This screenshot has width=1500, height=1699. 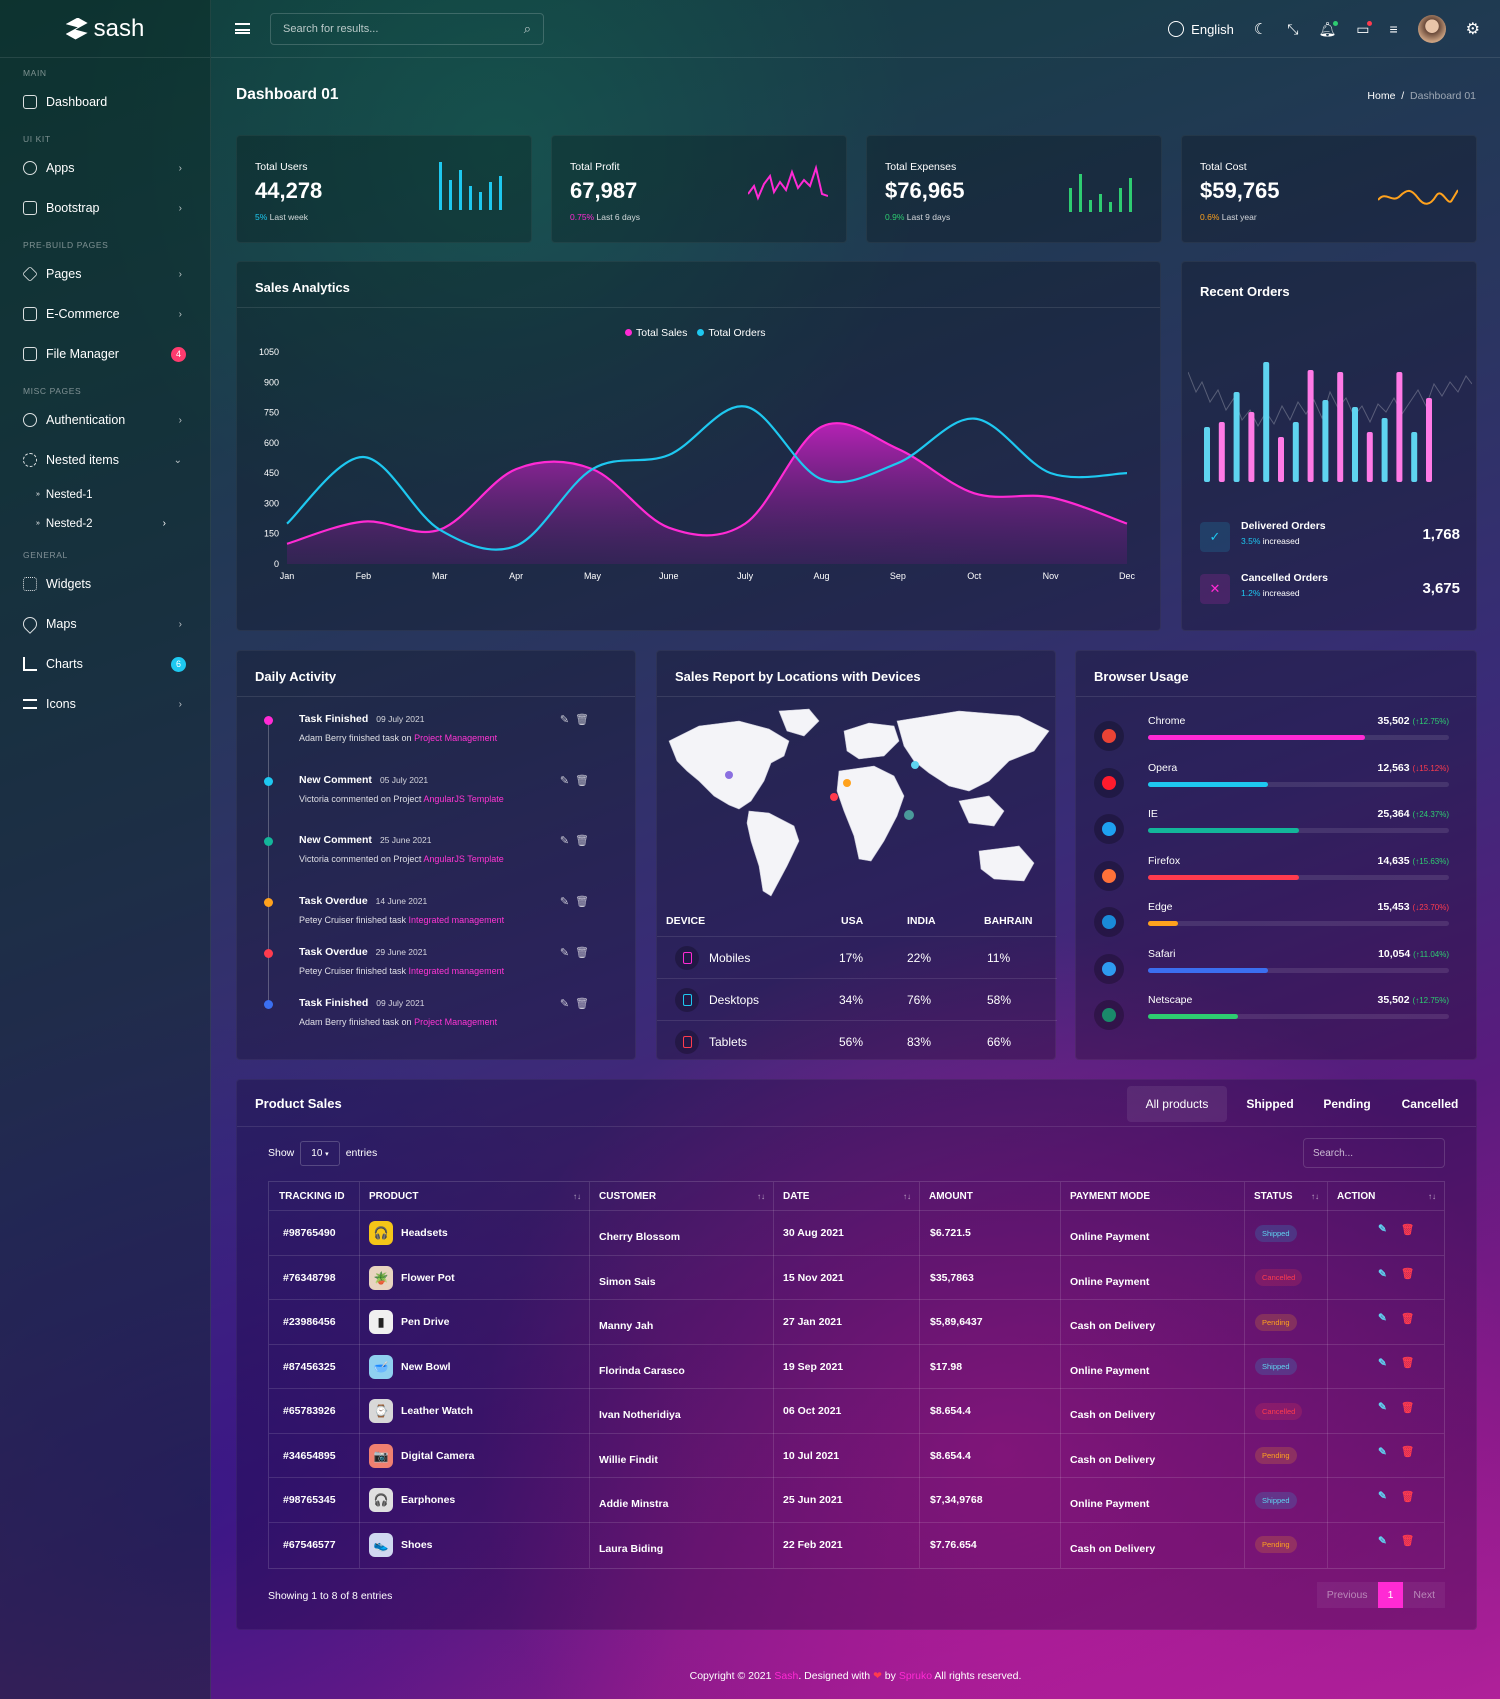 I want to click on sidebar-item-icons: Icons ›, so click(x=105, y=704).